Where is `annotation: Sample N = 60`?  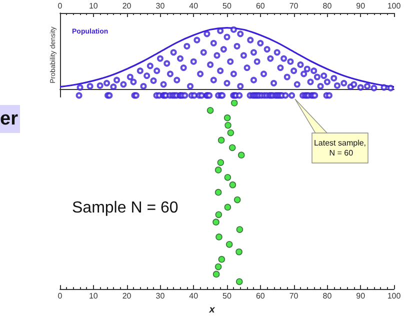
annotation: Sample N = 60 is located at coordinates (125, 208).